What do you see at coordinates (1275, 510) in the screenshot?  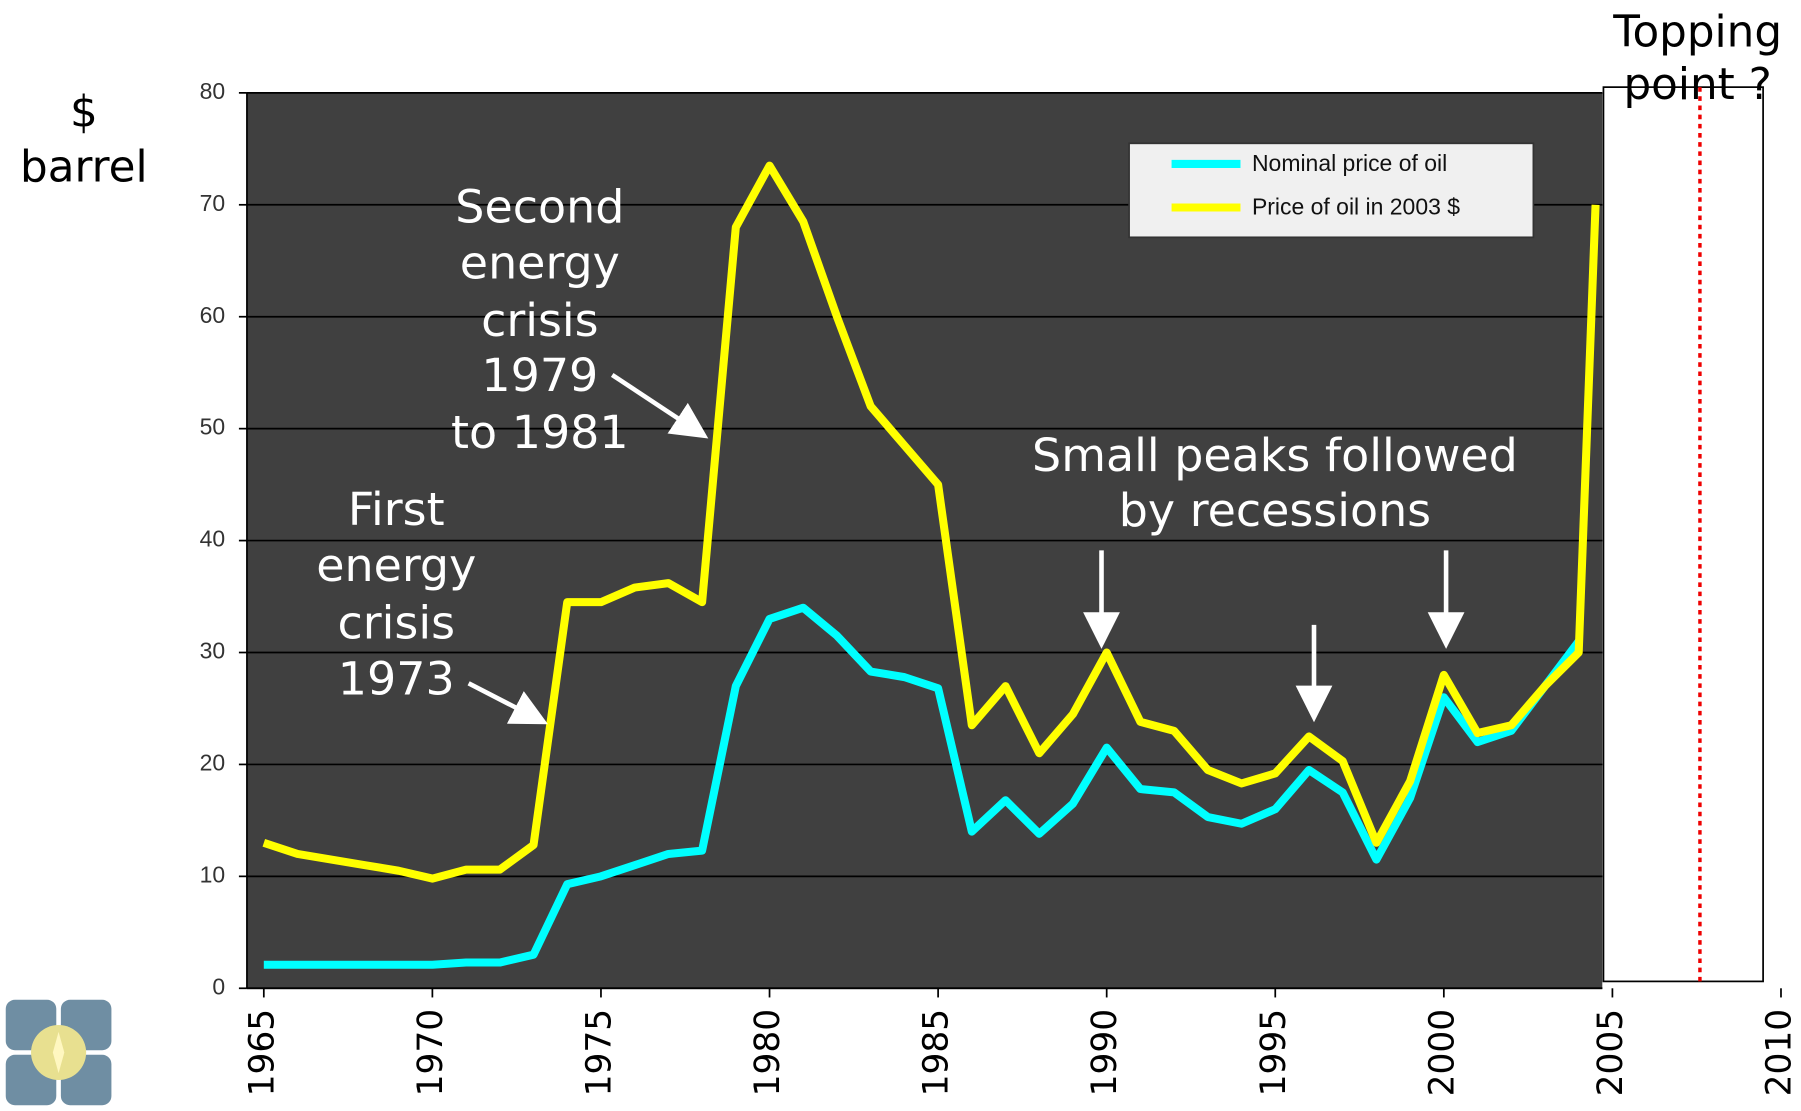 I see `annotation: by recessions` at bounding box center [1275, 510].